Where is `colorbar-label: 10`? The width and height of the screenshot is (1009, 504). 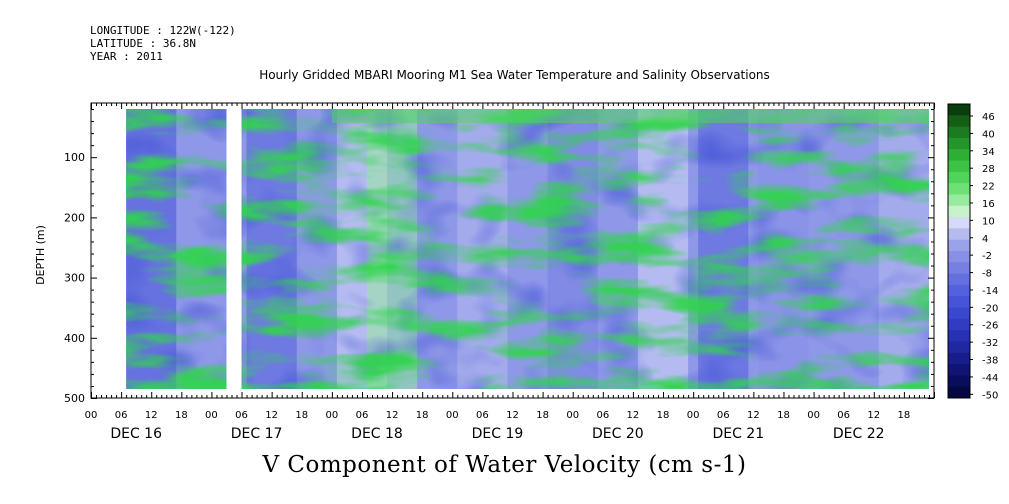 colorbar-label: 10 is located at coordinates (988, 221).